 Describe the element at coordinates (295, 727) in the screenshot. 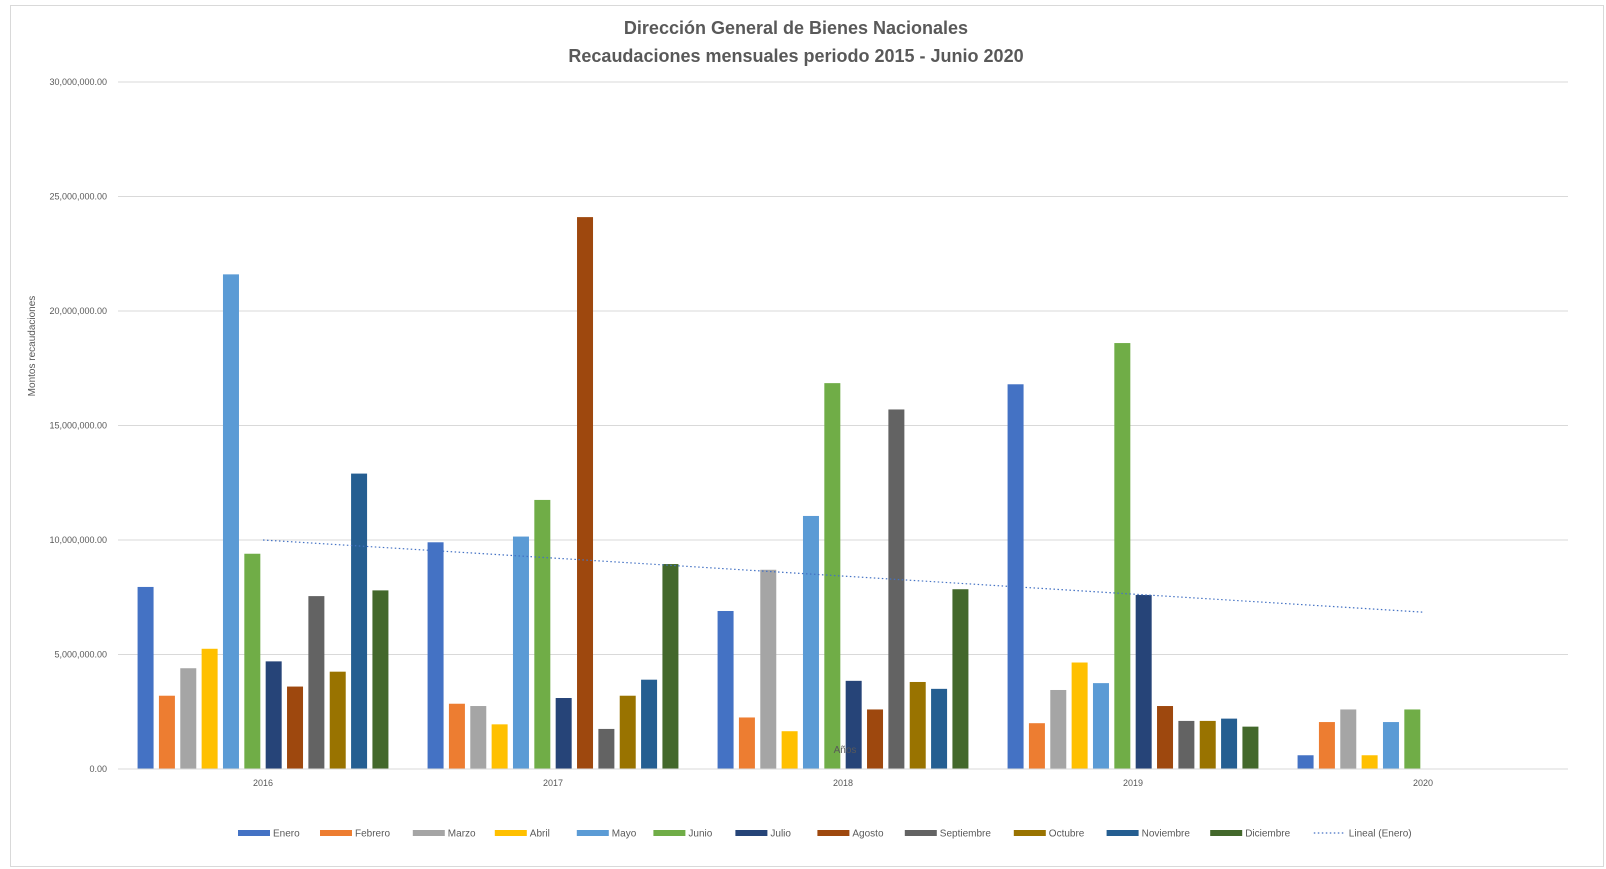

I see `bar-agosto-2016` at that location.